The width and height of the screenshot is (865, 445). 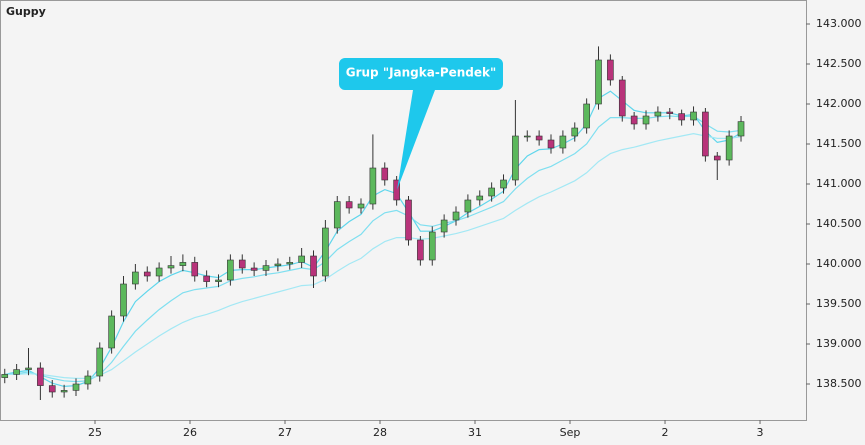 I want to click on y-tick-label: 142.500, so click(x=839, y=63).